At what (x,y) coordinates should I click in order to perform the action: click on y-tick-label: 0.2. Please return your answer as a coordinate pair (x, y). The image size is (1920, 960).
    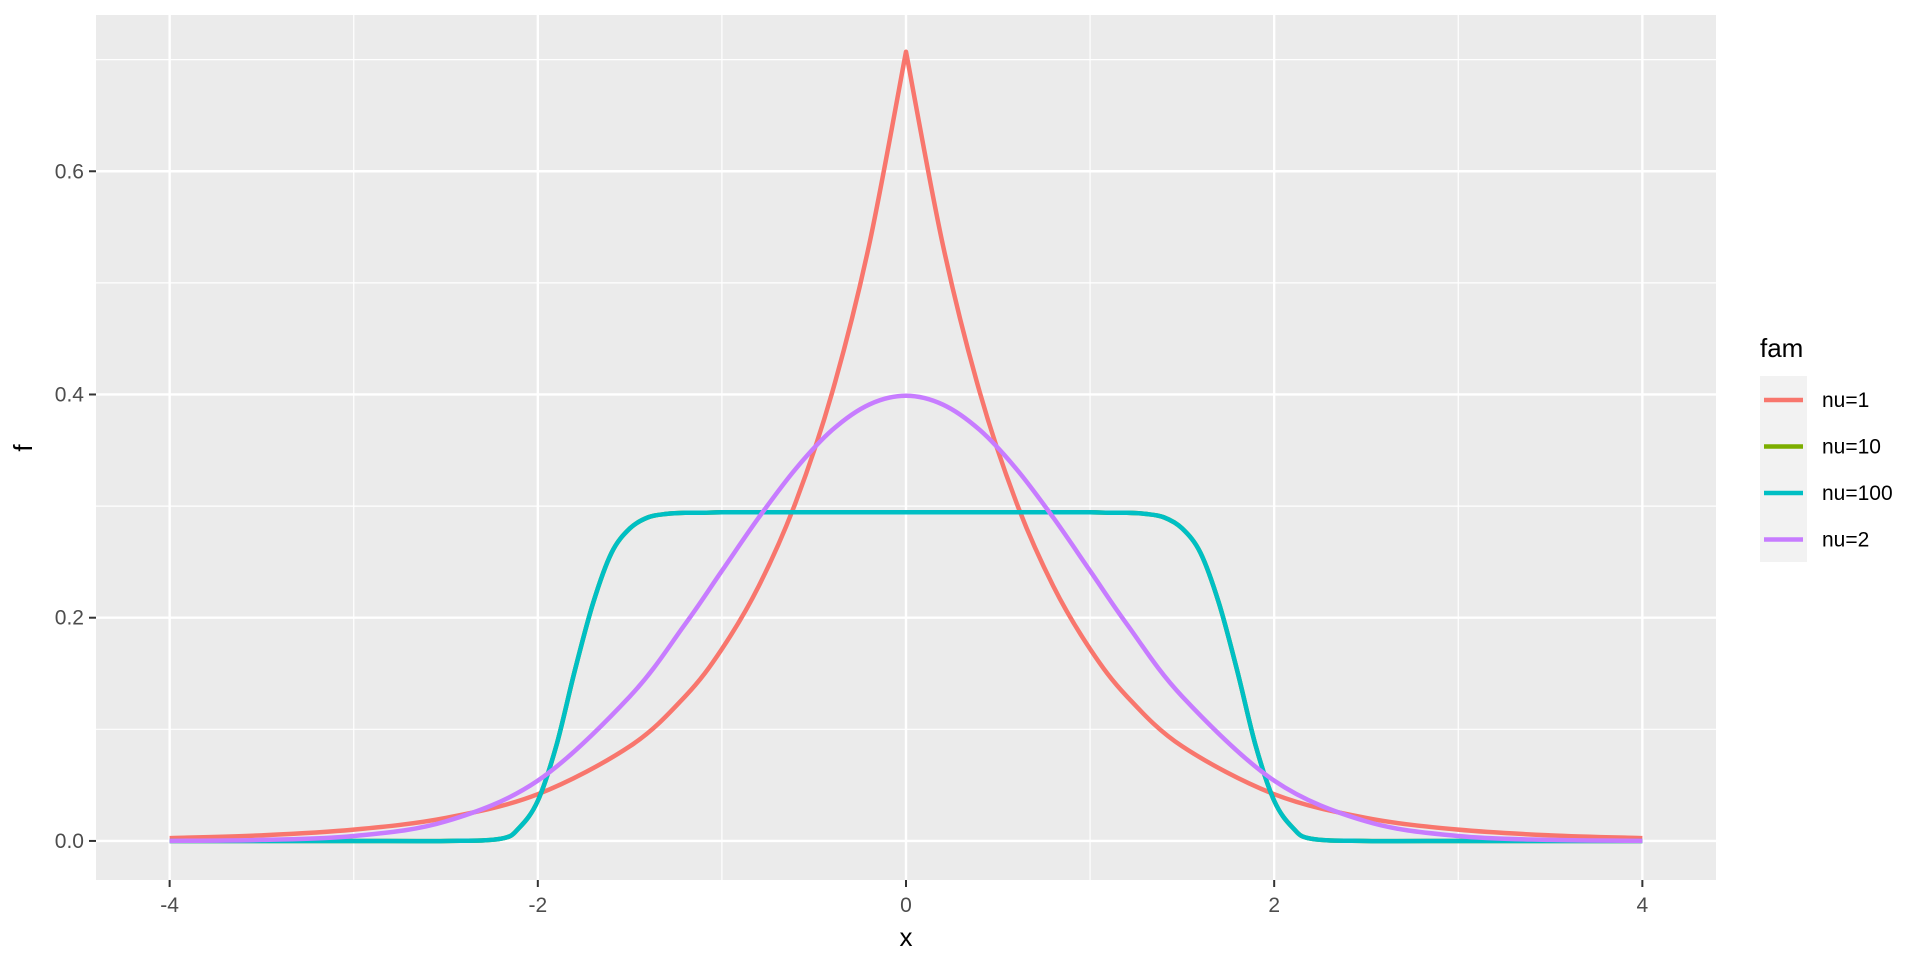
    Looking at the image, I should click on (69, 618).